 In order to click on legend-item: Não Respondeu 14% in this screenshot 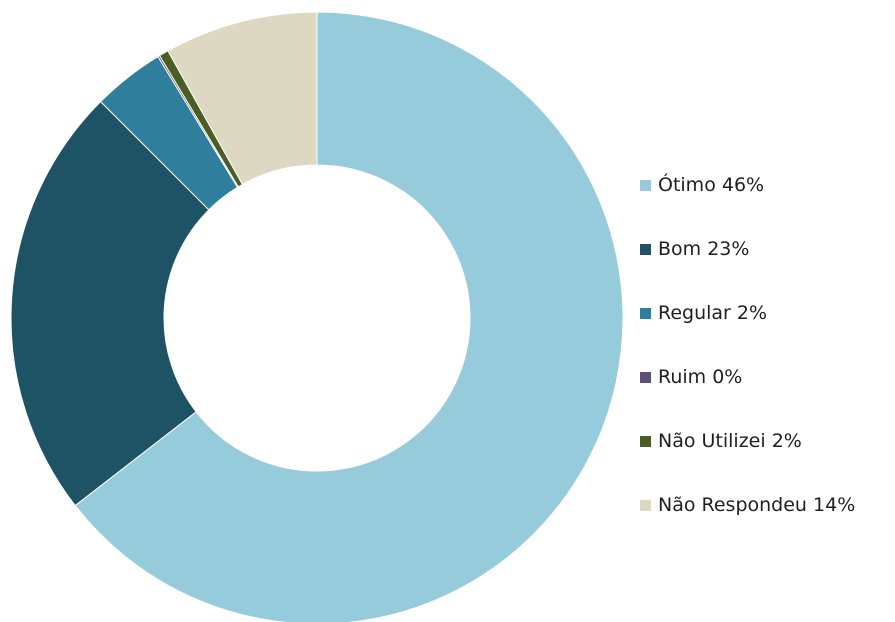, I will do `click(747, 522)`.